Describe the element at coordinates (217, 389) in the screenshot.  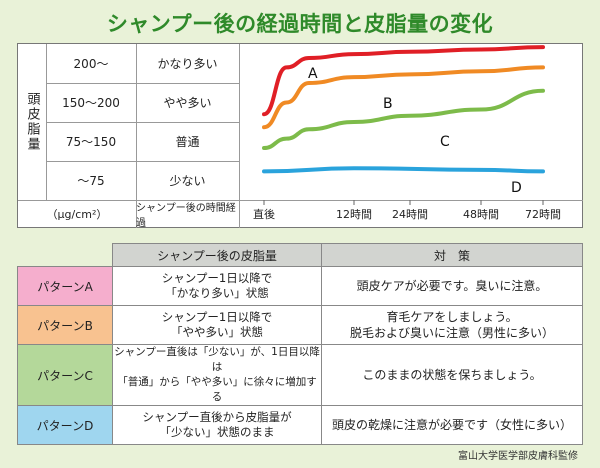
I see `desc-line: 「普通」から「やや多い」に徐々に増加する` at that location.